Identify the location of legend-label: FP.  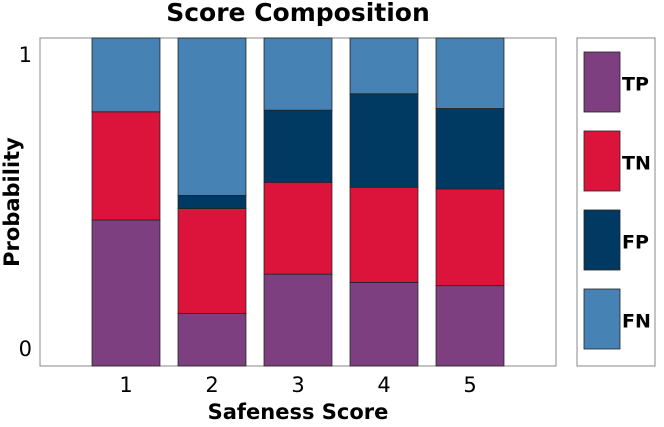
(635, 243).